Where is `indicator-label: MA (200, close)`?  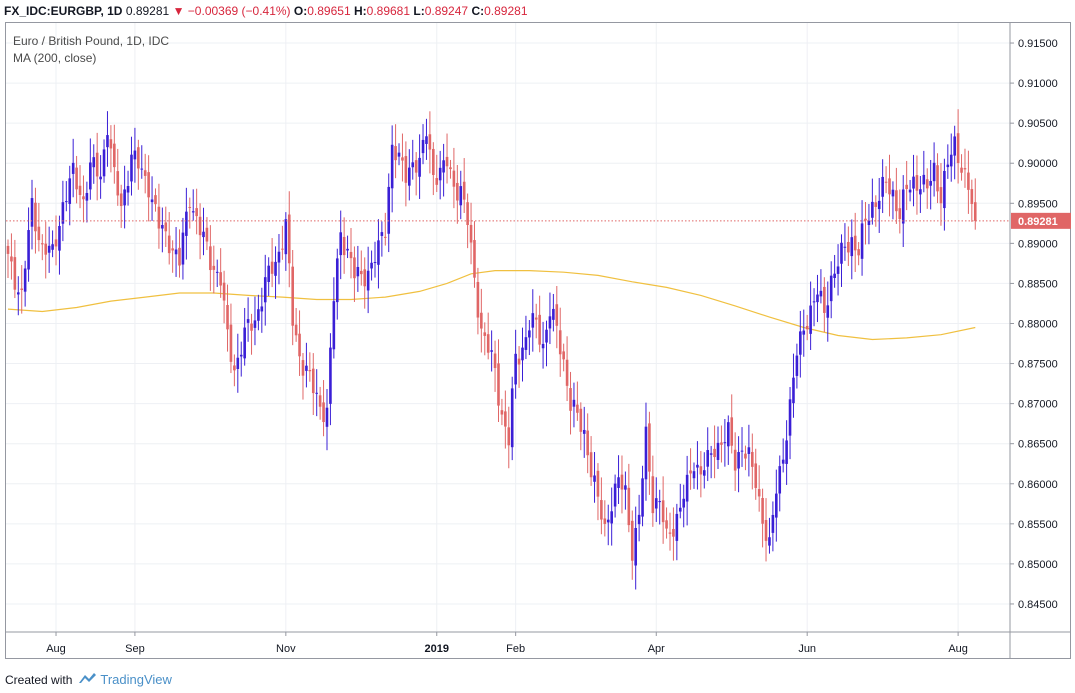 indicator-label: MA (200, close) is located at coordinates (55, 58).